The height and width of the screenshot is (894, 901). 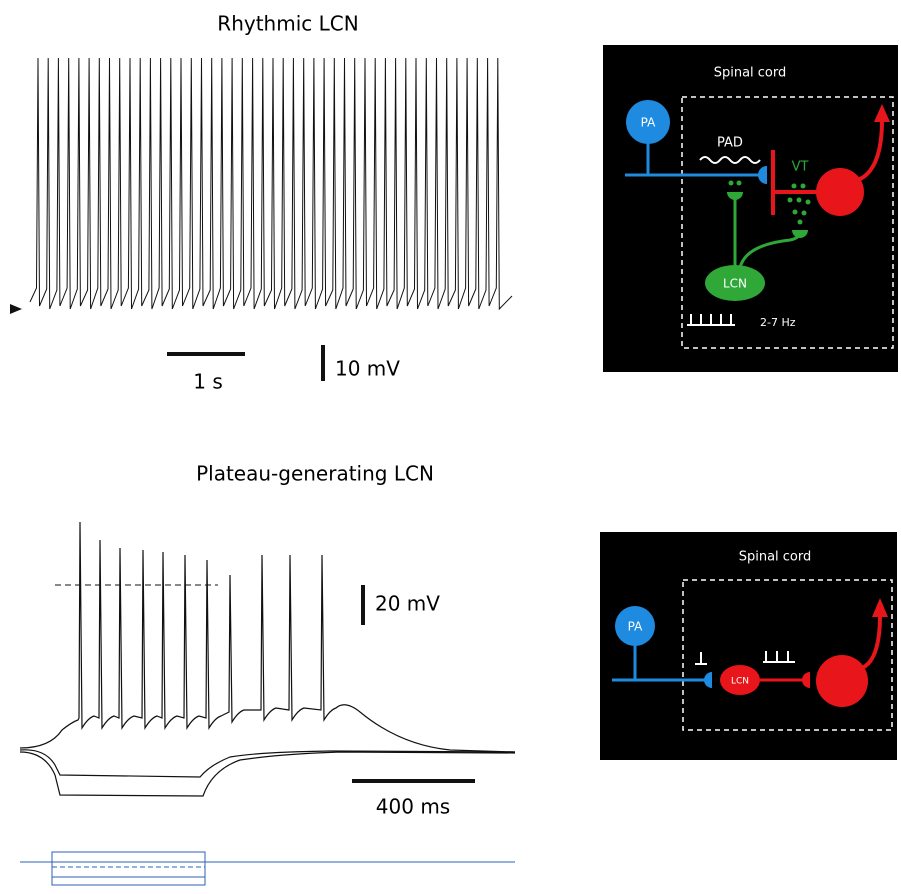 What do you see at coordinates (267, 868) in the screenshot?
I see `stimulus-protocol` at bounding box center [267, 868].